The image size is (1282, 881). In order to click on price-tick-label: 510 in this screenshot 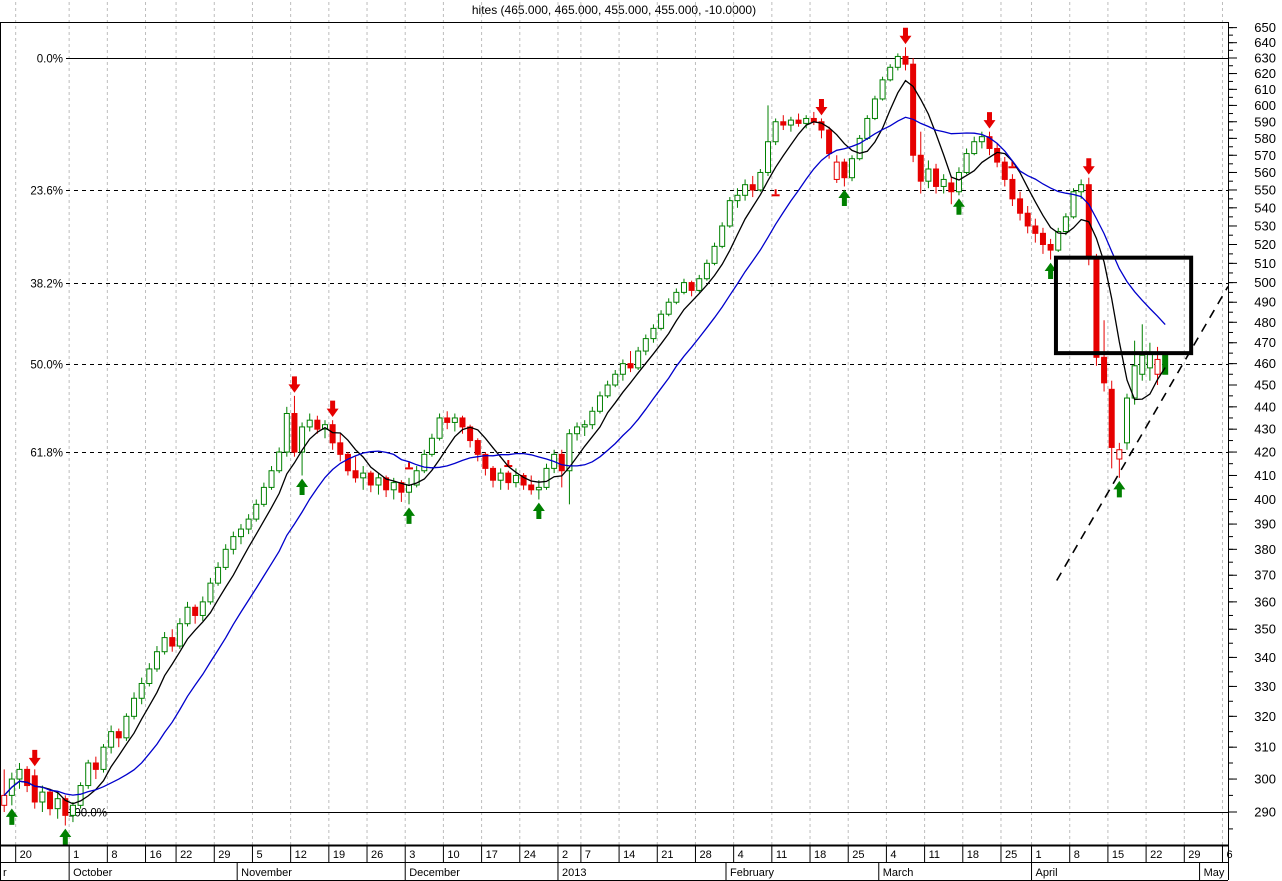, I will do `click(1265, 263)`.